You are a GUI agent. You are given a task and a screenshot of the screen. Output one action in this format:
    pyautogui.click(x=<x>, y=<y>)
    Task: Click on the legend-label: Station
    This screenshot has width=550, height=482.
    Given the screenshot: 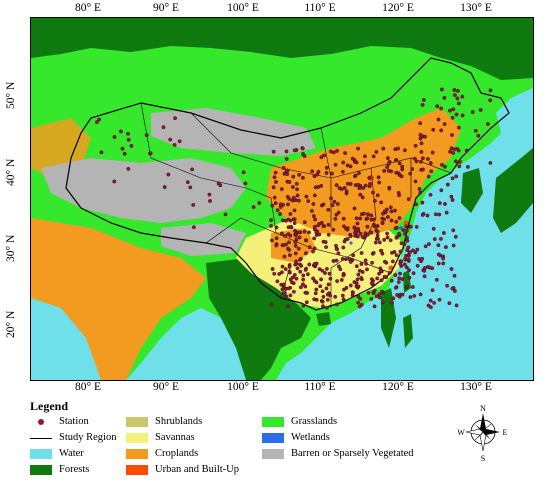 What is the action you would take?
    pyautogui.click(x=74, y=421)
    